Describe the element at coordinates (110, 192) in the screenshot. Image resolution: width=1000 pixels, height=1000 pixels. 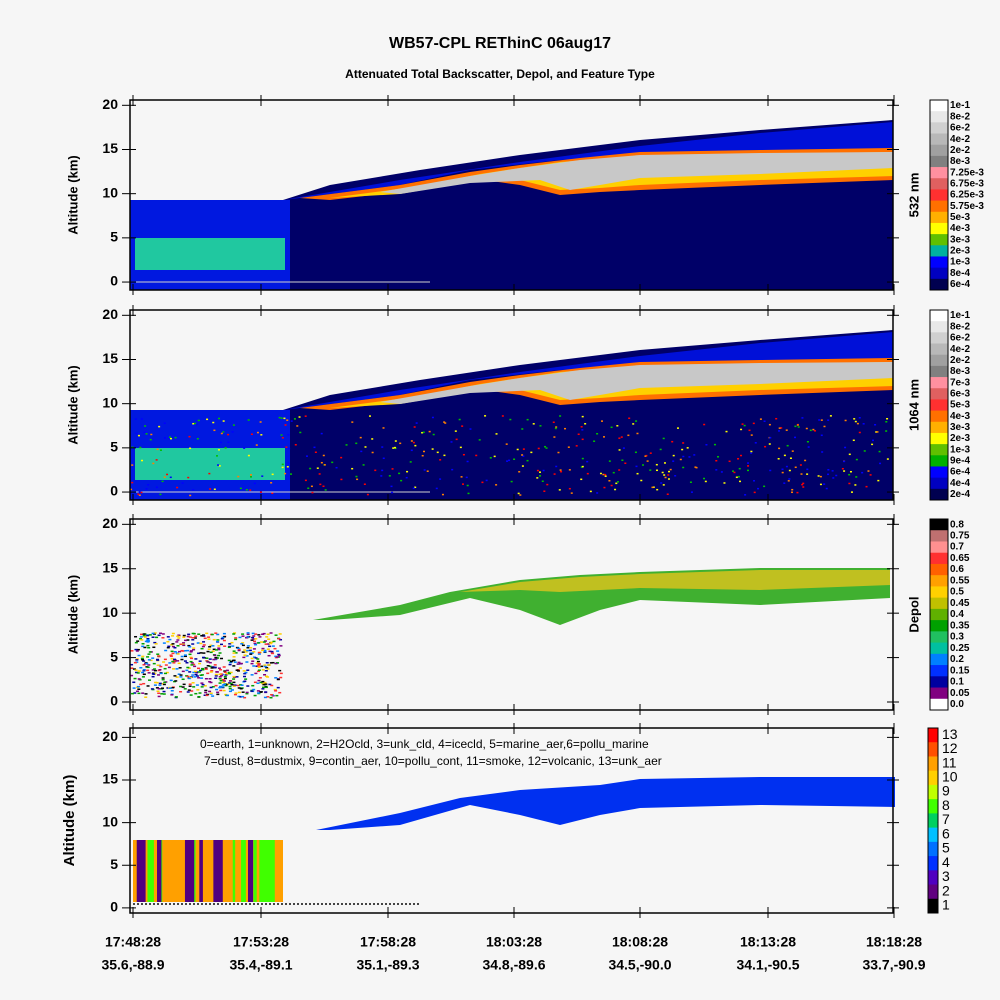
I see `y-tick-label: 10` at that location.